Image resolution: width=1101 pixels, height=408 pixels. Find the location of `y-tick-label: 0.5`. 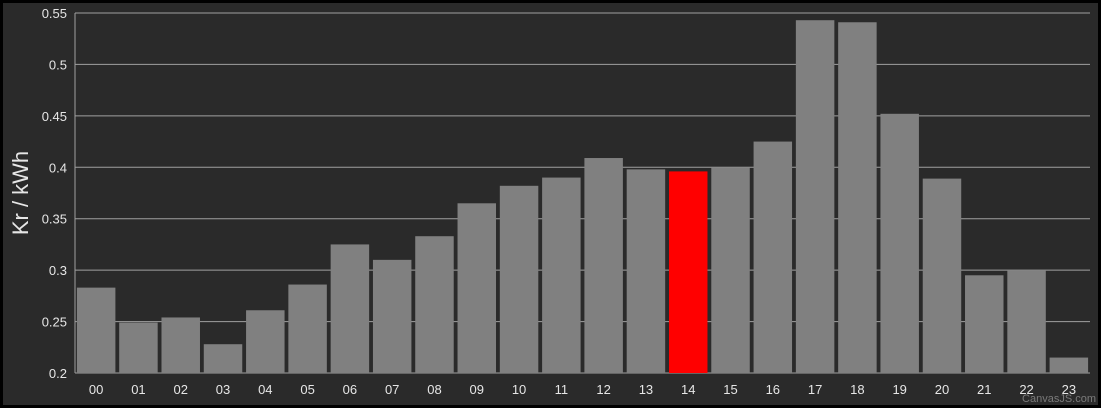

y-tick-label: 0.5 is located at coordinates (58, 64).